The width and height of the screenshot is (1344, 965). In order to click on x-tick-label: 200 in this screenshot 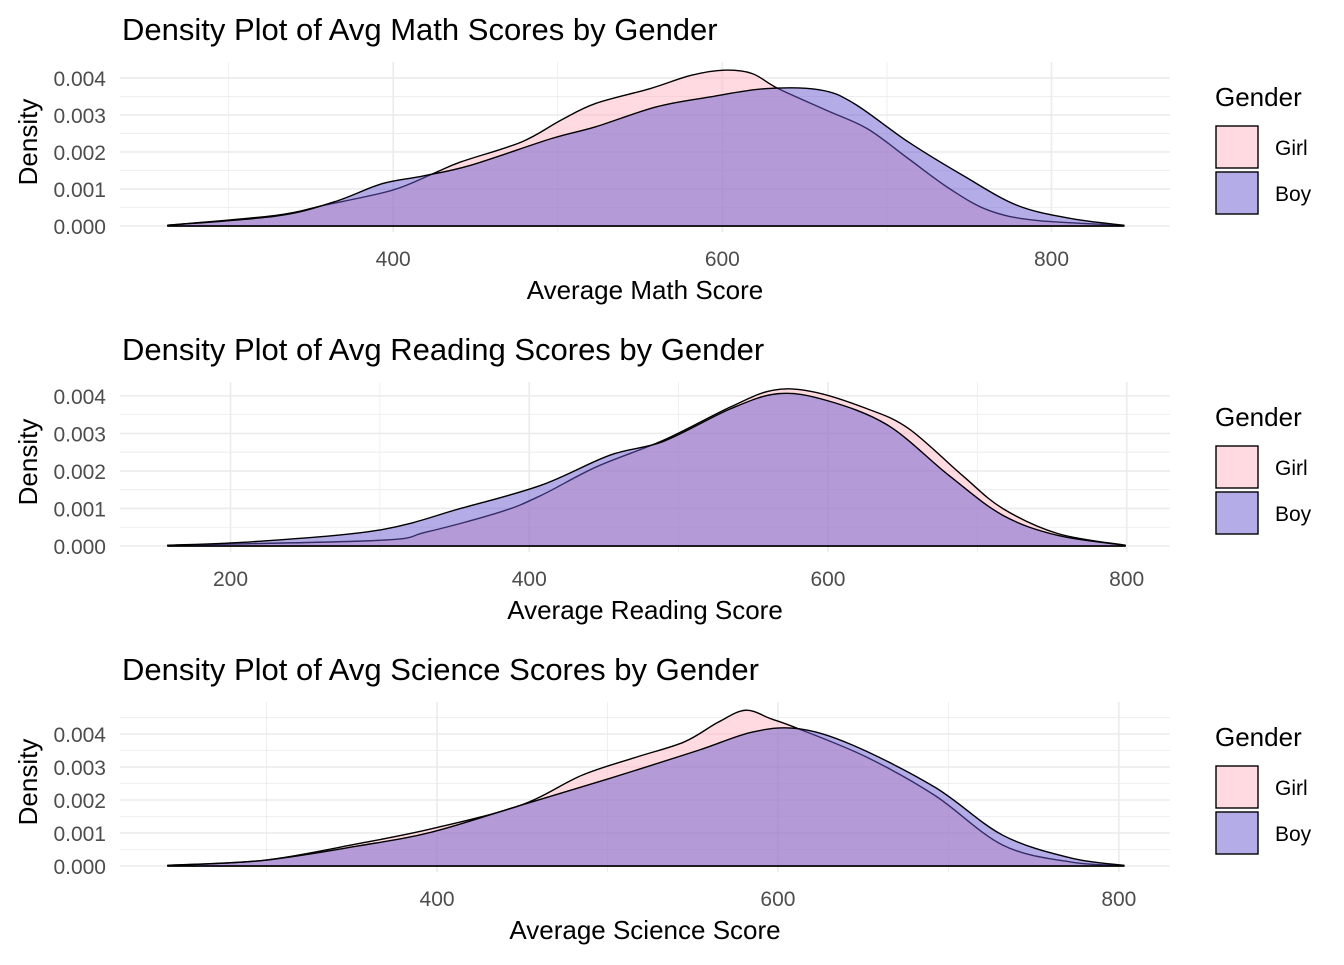, I will do `click(230, 579)`.